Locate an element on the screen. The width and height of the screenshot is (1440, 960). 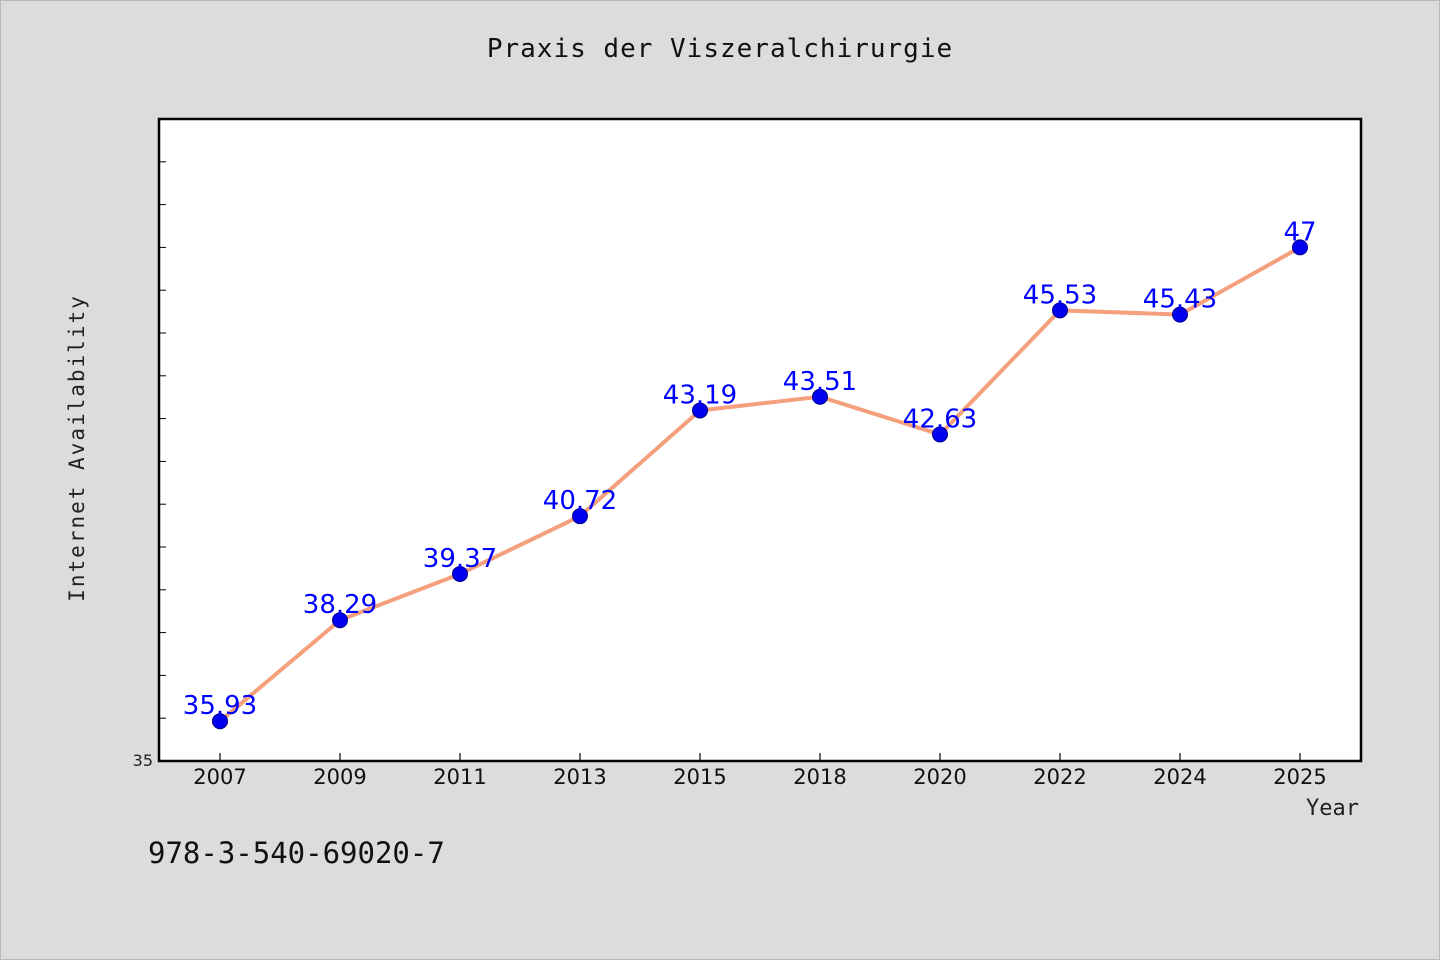
x-tick-label: 2022 is located at coordinates (1059, 777).